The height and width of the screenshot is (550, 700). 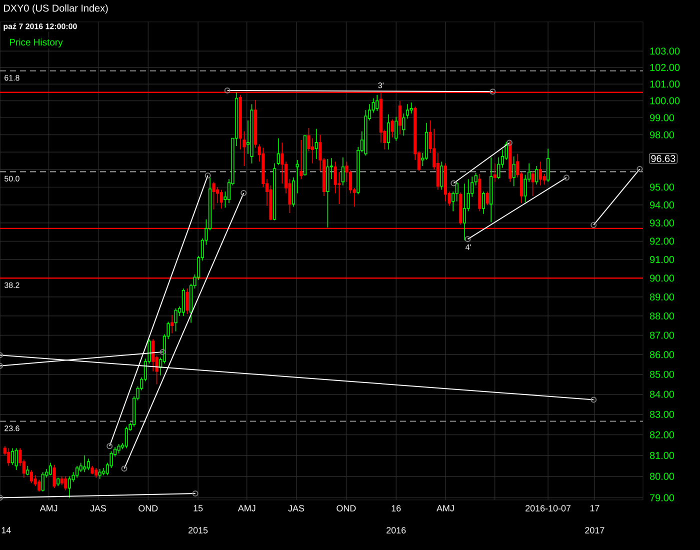 I want to click on y-tick-label: 101.00, so click(x=665, y=84).